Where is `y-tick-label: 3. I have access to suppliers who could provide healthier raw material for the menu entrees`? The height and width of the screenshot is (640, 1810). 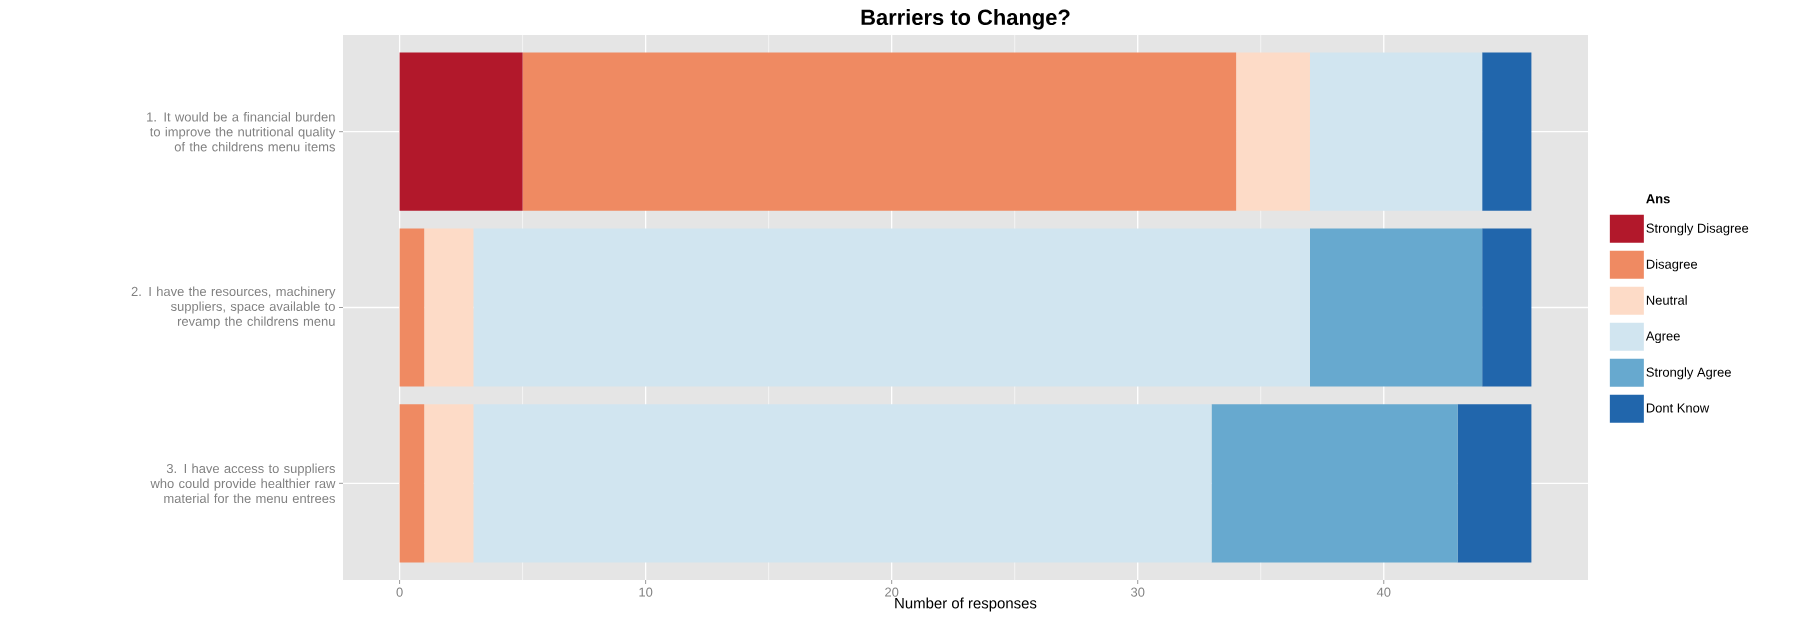
y-tick-label: 3. I have access to suppliers who could provide healthier raw material for the menu entrees is located at coordinates (243, 483).